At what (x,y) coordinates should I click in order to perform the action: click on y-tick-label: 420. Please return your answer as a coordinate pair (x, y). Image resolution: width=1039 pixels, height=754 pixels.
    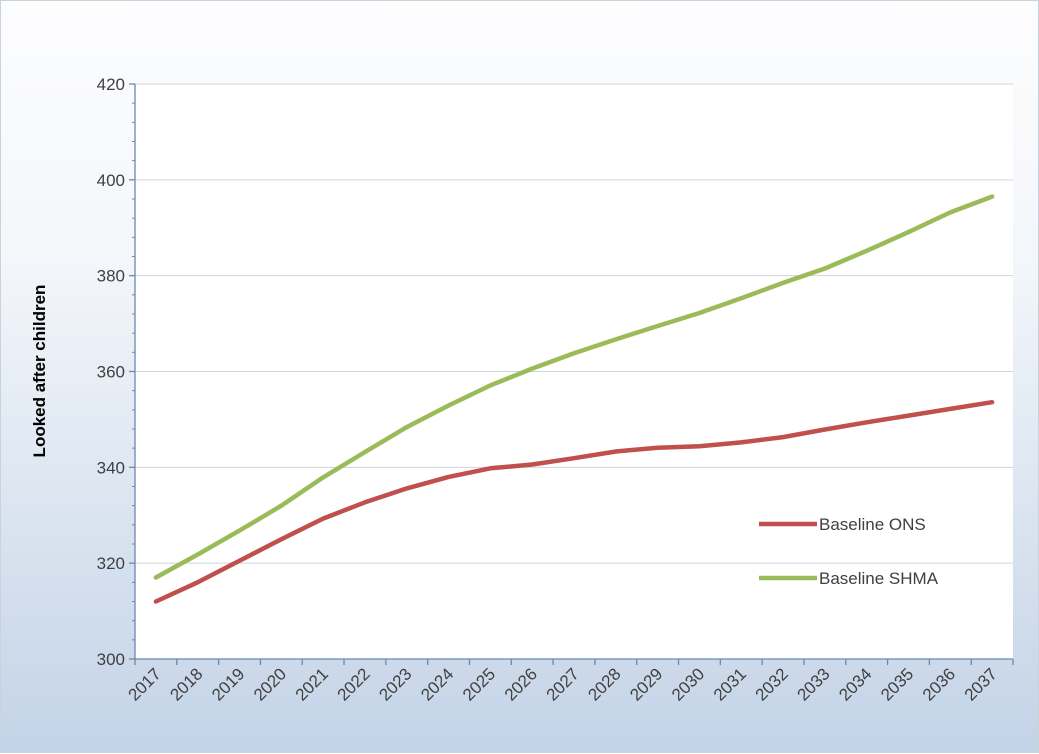
    Looking at the image, I should click on (111, 84).